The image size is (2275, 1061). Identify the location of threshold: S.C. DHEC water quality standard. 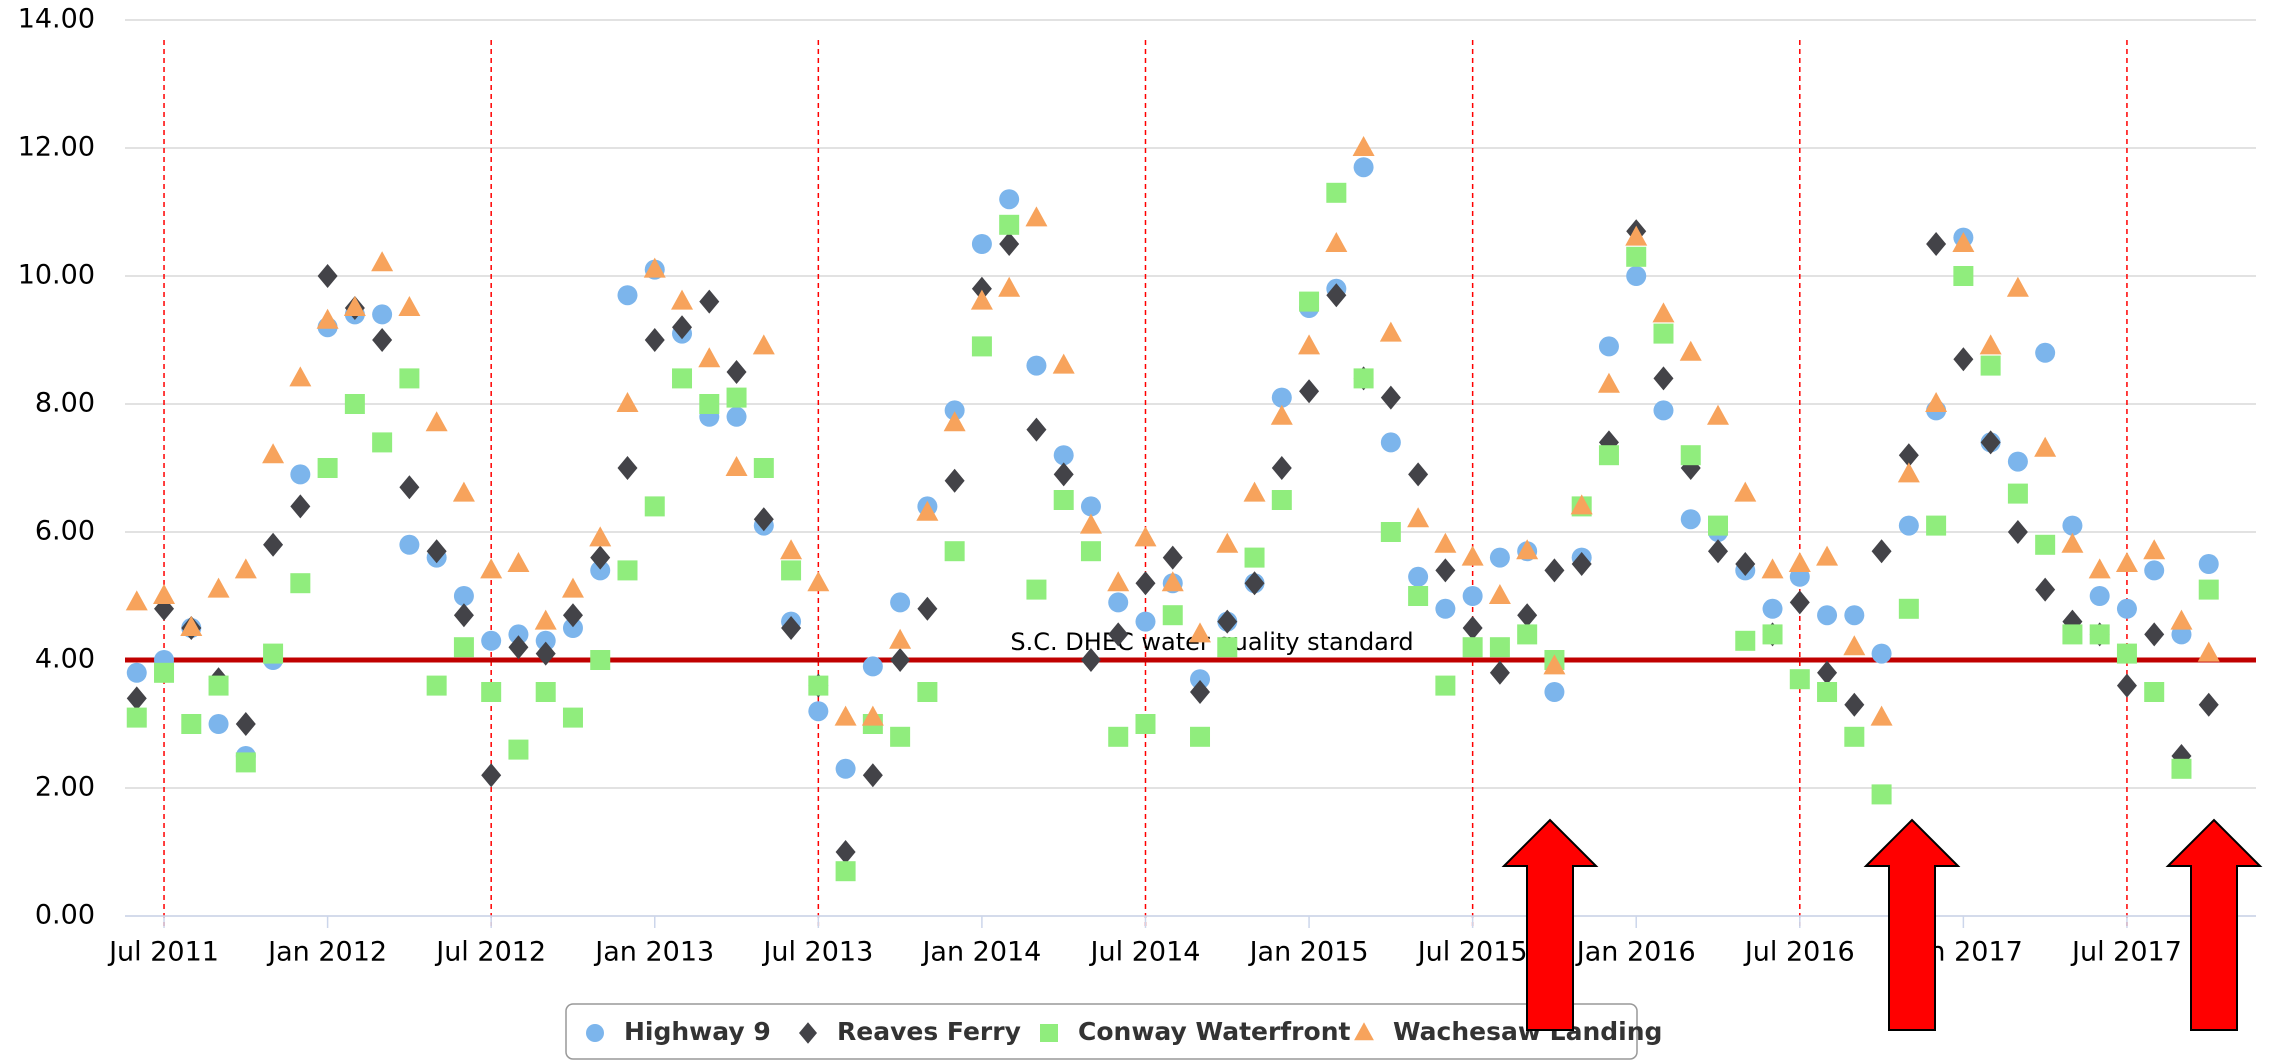
(1190, 645).